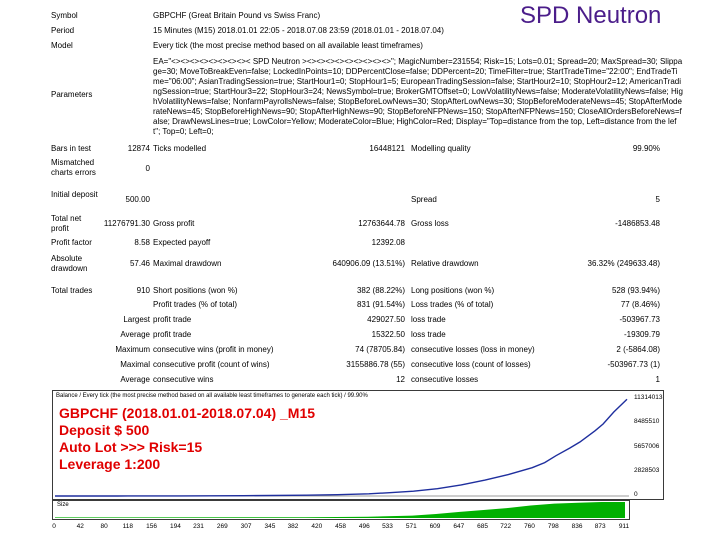 This screenshot has height=536, width=715. I want to click on avg-wins-value: 12, so click(400, 379).